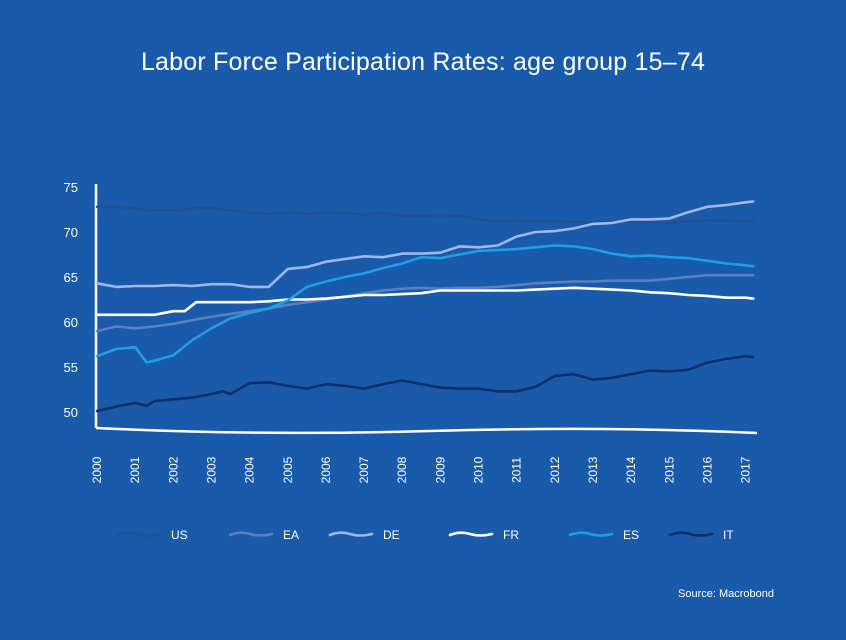 The image size is (846, 640). Describe the element at coordinates (135, 469) in the screenshot. I see `x-tick-label: 2001` at that location.